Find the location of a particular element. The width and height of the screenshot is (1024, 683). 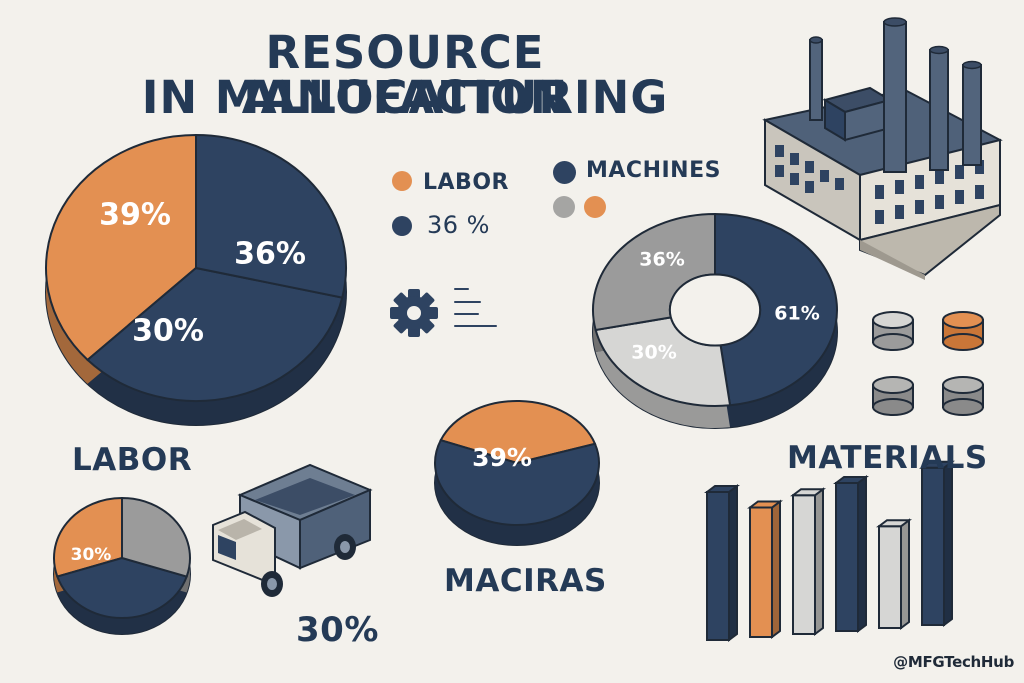

pie-chart-3: 39% is located at coordinates (517, 473).